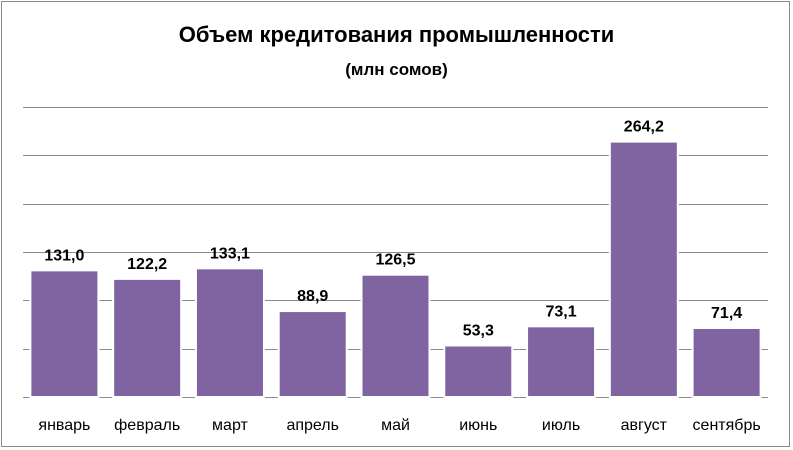  What do you see at coordinates (64, 425) in the screenshot?
I see `category-label-январь: январь` at bounding box center [64, 425].